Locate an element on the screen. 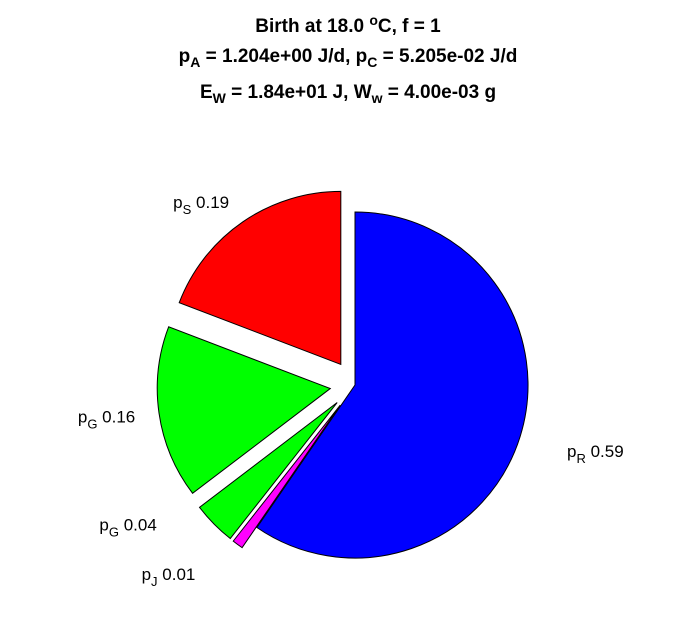  slice-label-0-subscript: R is located at coordinates (580, 458).